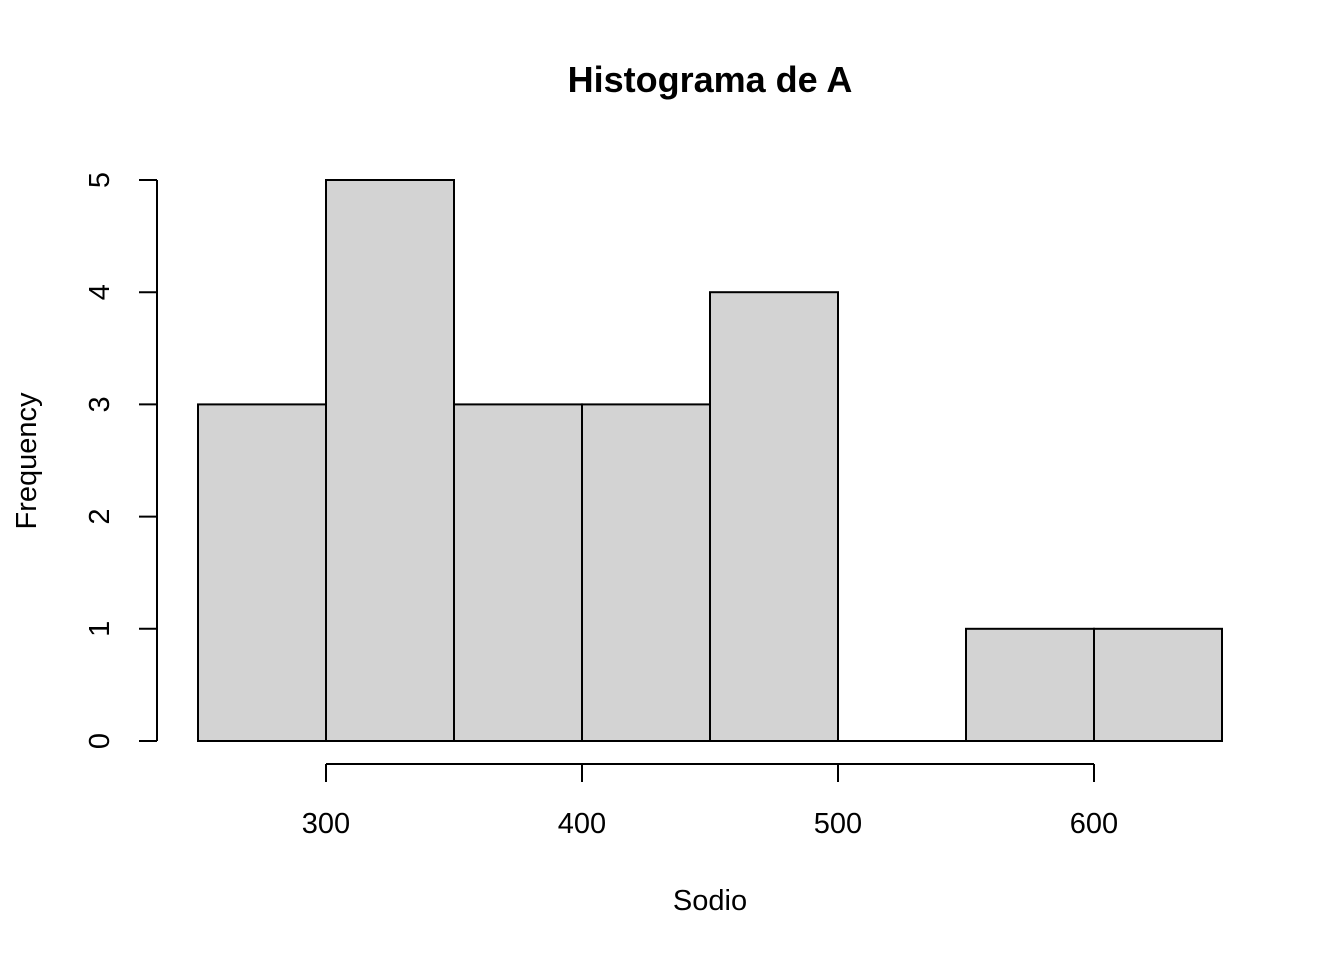 The width and height of the screenshot is (1344, 960). What do you see at coordinates (100, 292) in the screenshot?
I see `y-tick-label: 4` at bounding box center [100, 292].